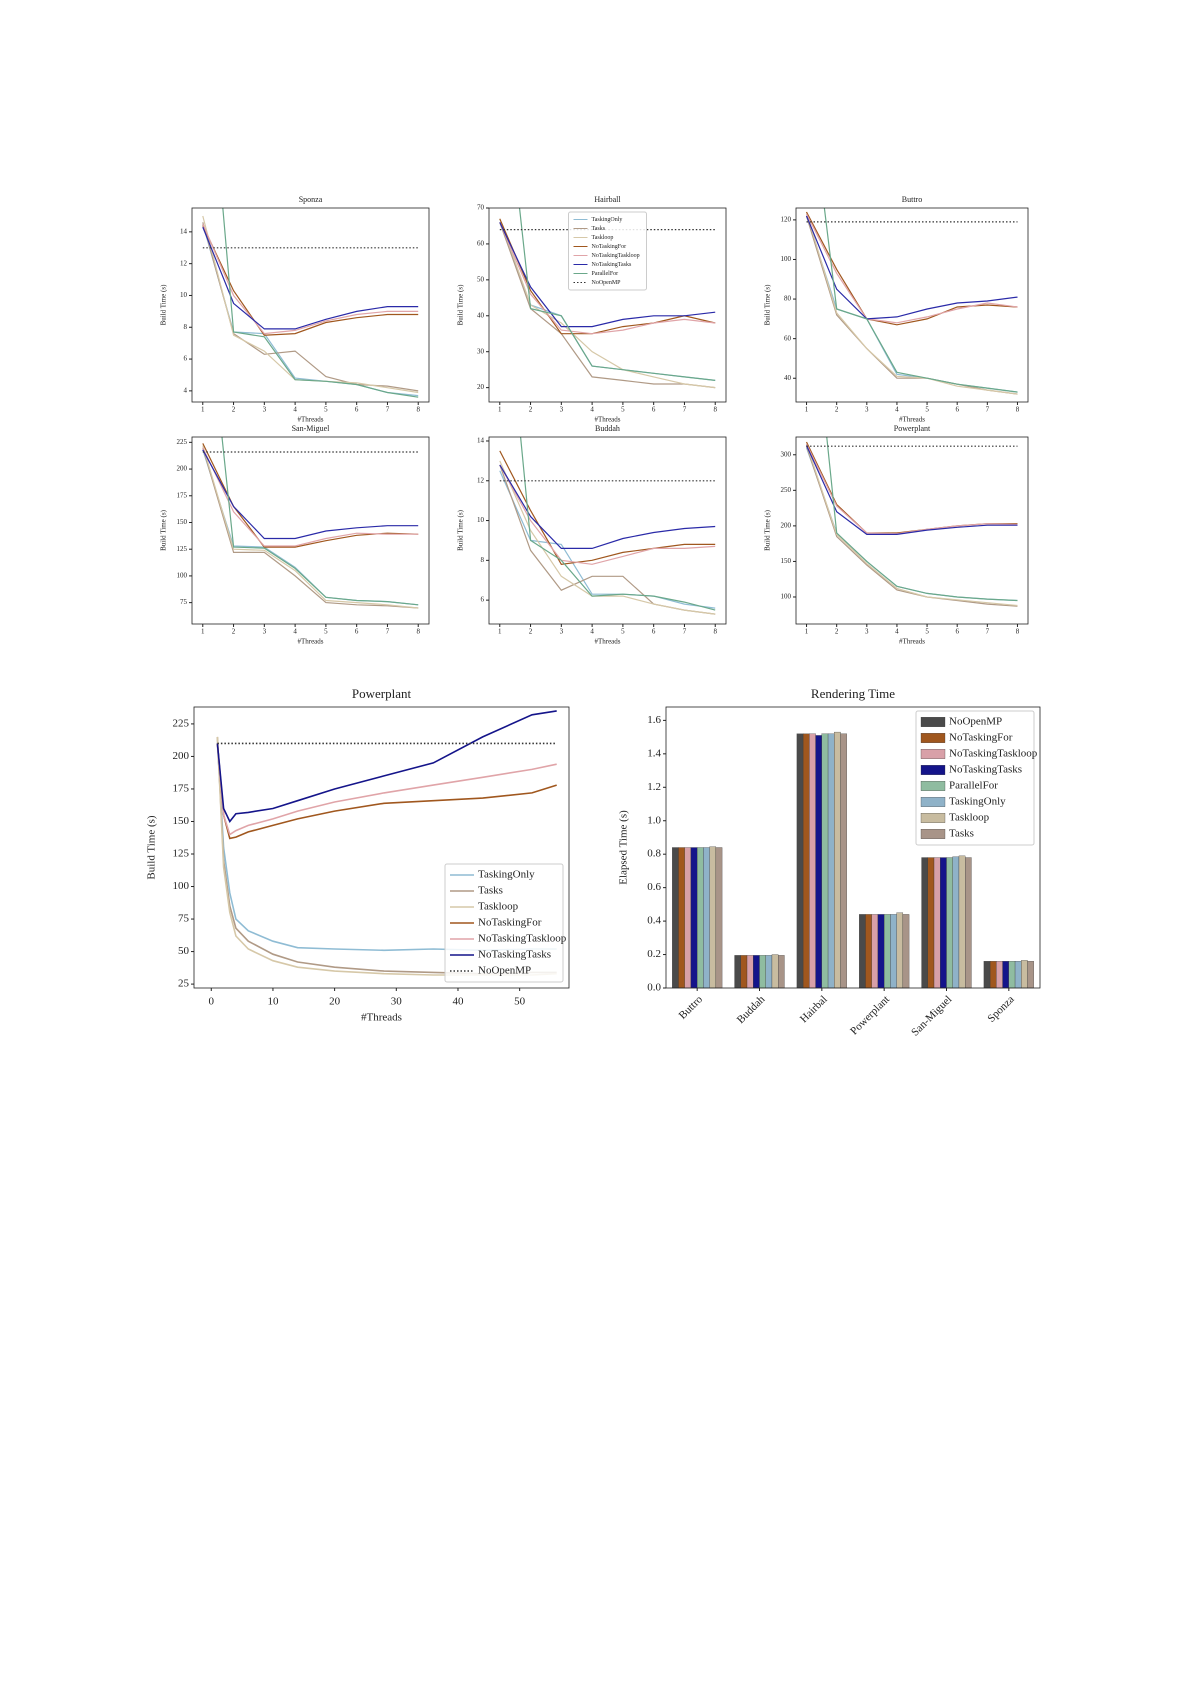 Image resolution: width=1191 pixels, height=1684 pixels. I want to click on y-tick-label: 80, so click(788, 299).